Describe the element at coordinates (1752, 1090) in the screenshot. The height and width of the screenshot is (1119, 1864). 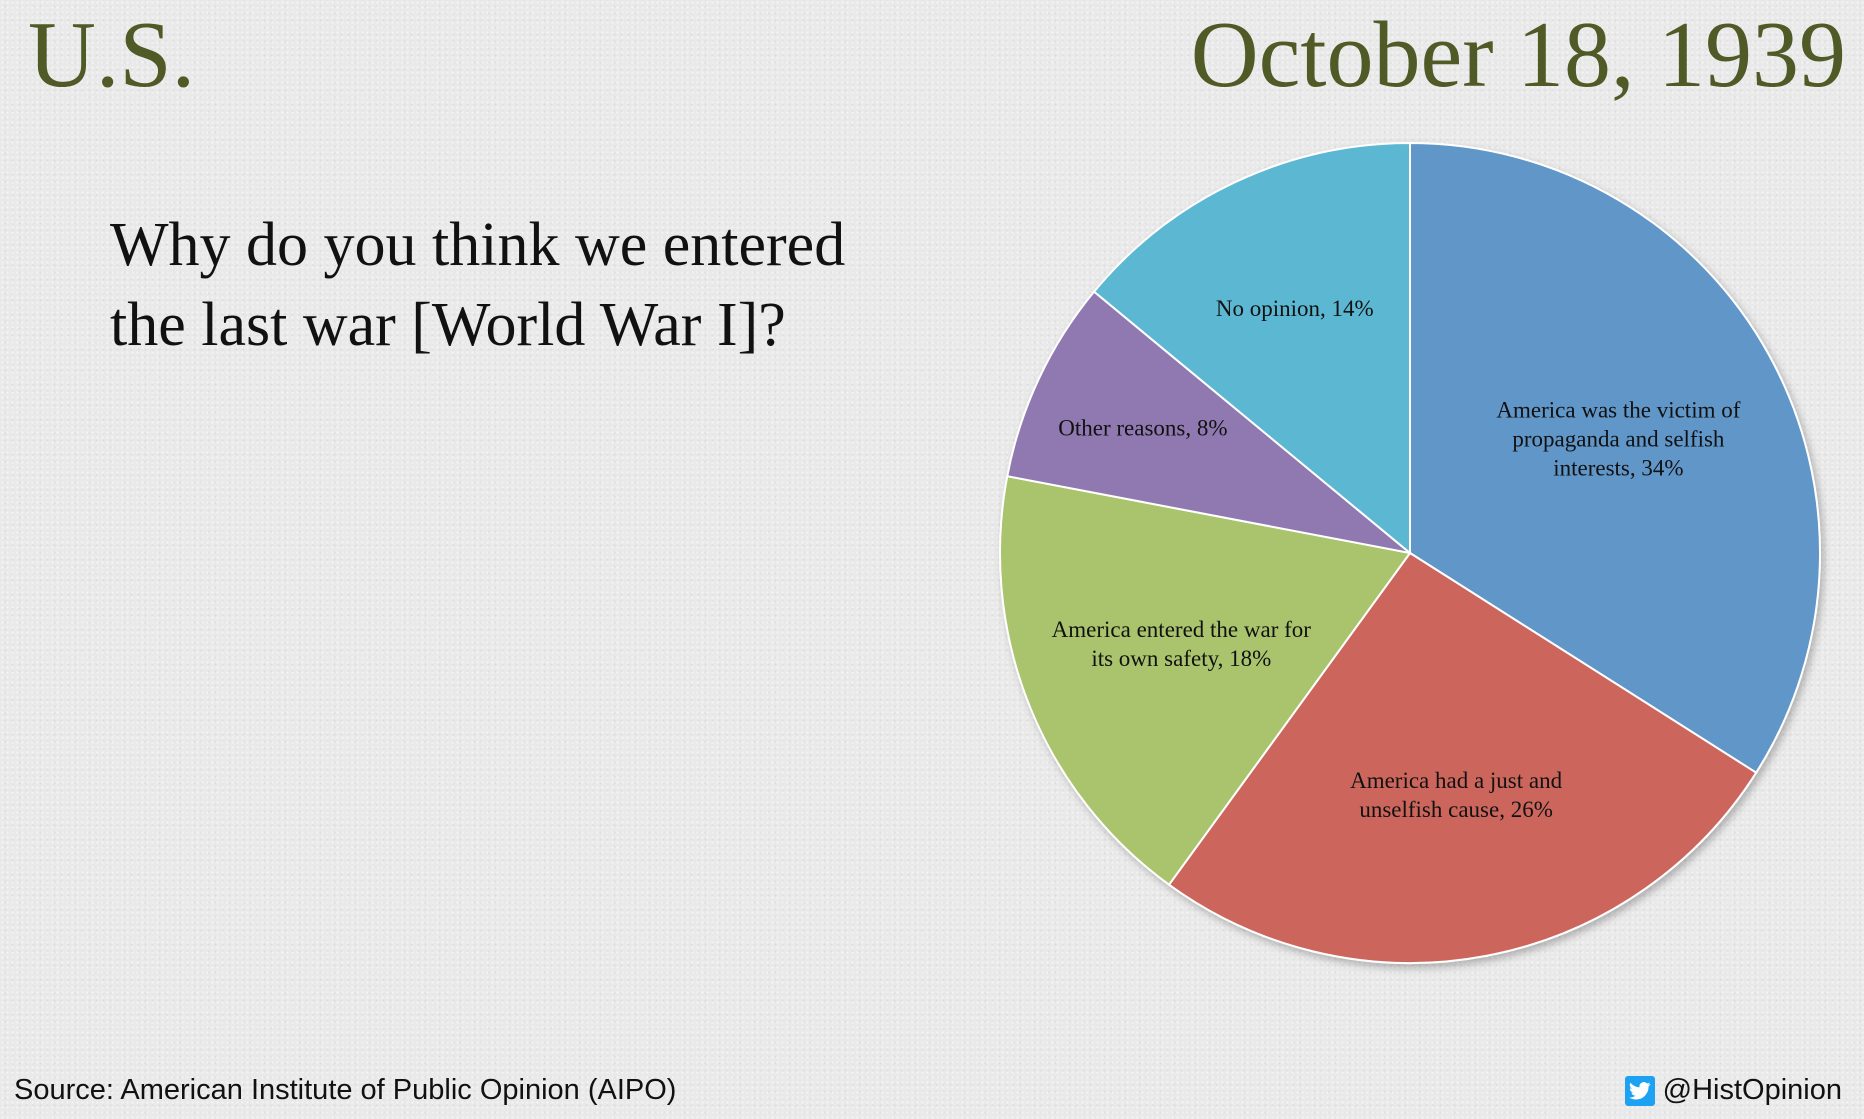
I see `twitter-handle-text: @HistOpinion` at that location.